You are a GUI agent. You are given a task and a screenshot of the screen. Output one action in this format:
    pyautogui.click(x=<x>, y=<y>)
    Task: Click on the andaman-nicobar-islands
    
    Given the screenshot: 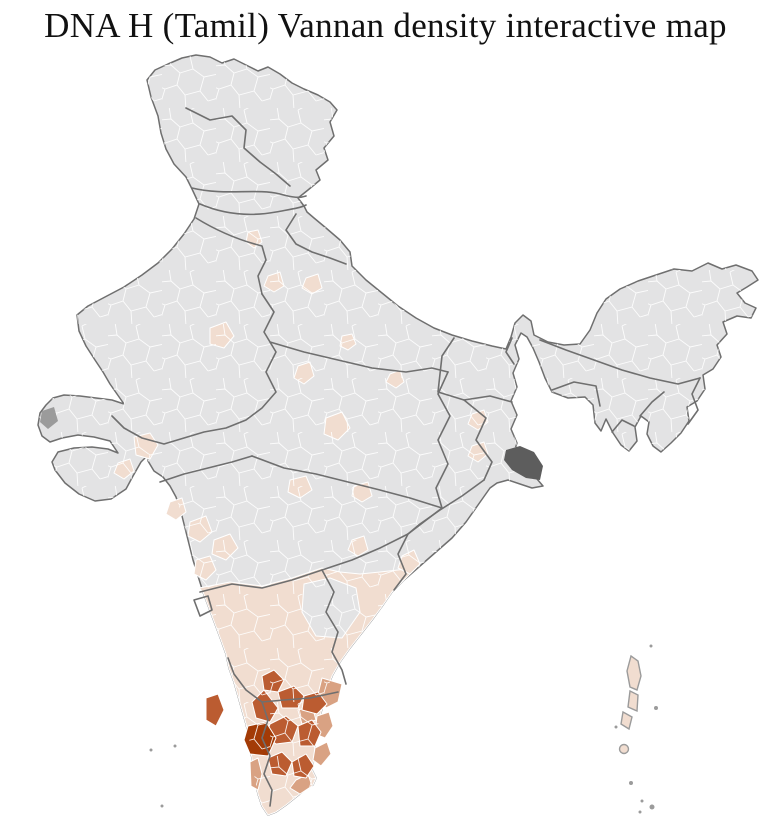 What is the action you would take?
    pyautogui.click(x=630, y=704)
    